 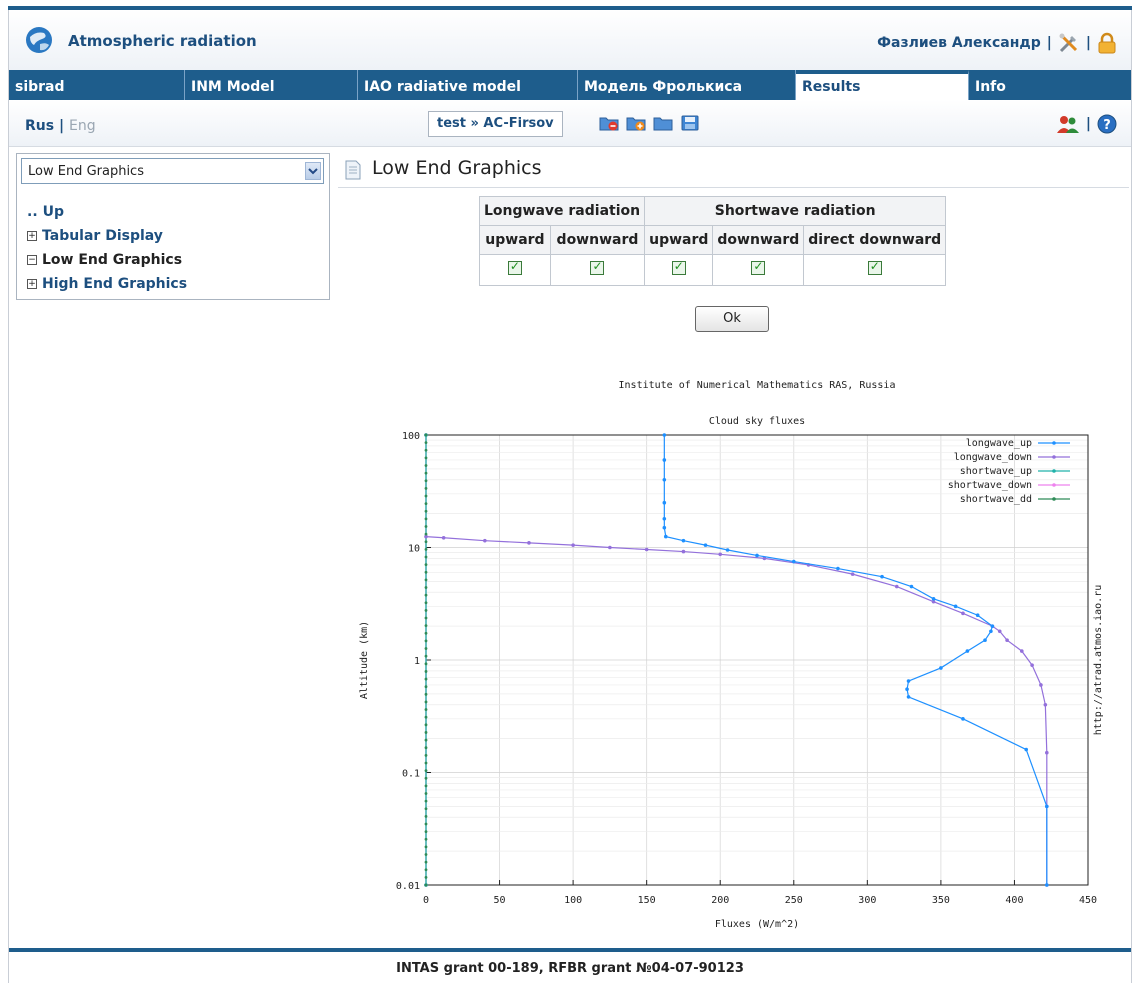 What do you see at coordinates (97, 85) in the screenshot?
I see `tab-sibrad: sibrad` at bounding box center [97, 85].